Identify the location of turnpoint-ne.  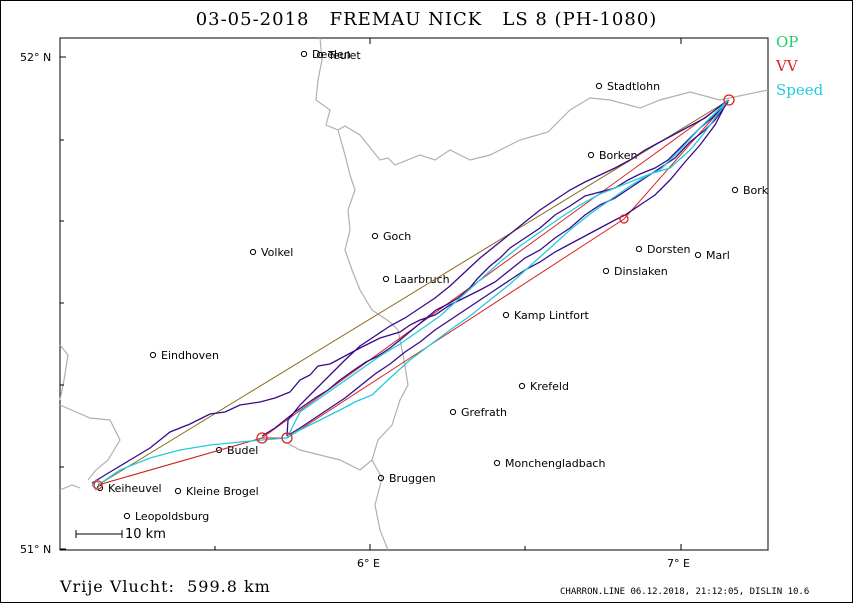
(729, 100).